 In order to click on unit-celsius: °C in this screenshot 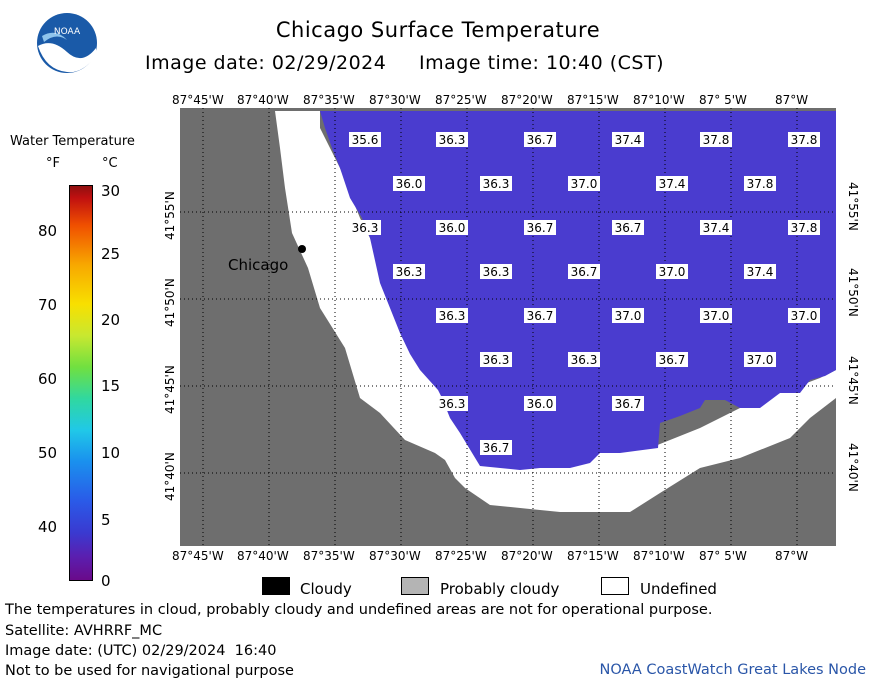, I will do `click(110, 163)`.